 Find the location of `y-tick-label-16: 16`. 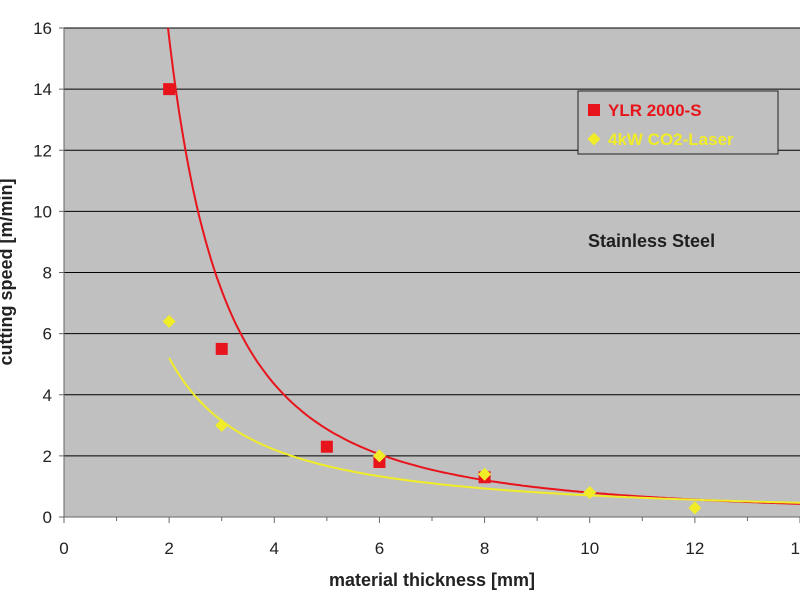

y-tick-label-16: 16 is located at coordinates (42, 28).